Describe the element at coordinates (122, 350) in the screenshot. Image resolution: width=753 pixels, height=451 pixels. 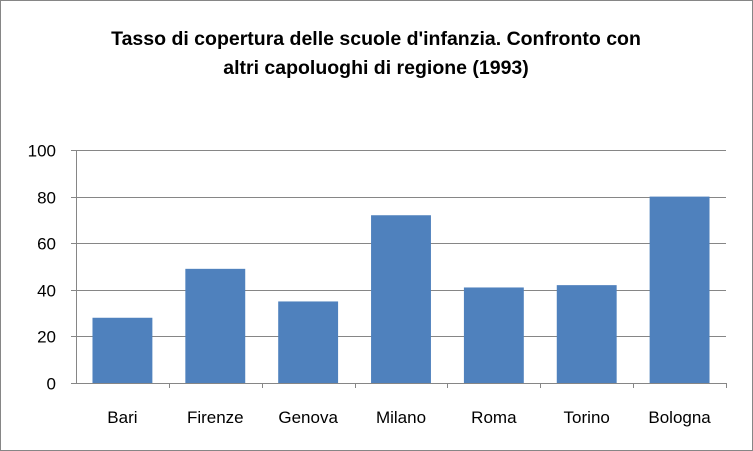
I see `bar-bari` at that location.